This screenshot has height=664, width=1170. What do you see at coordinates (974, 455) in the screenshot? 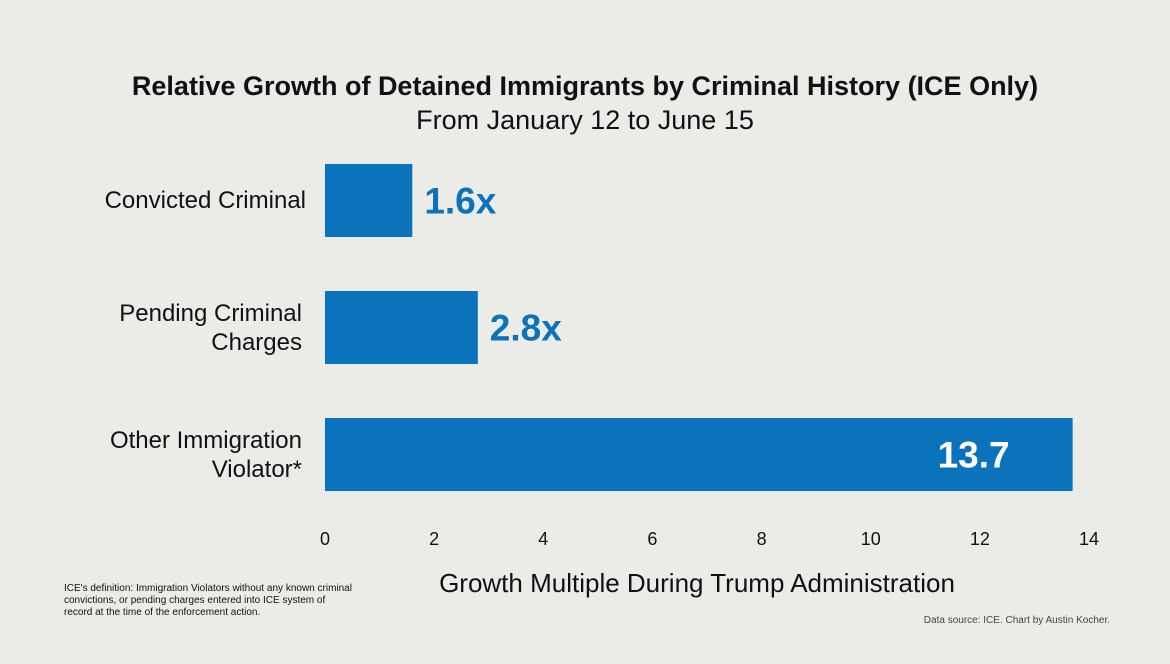
I see `value-label-other-immigration-violator: 13.7` at bounding box center [974, 455].